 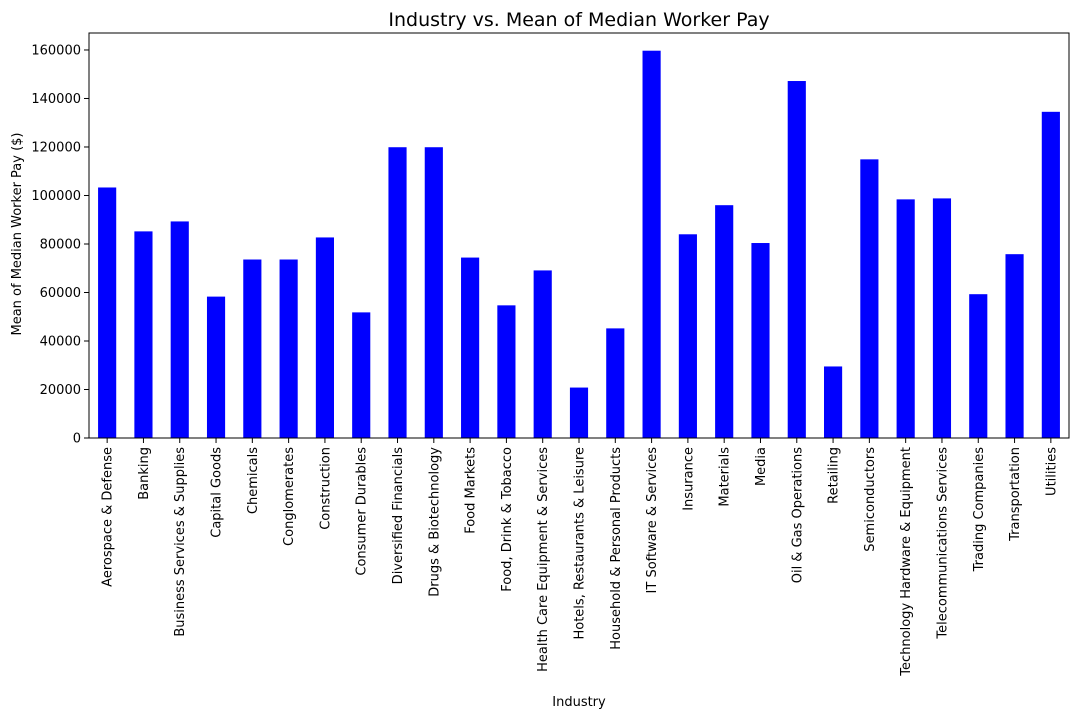 I want to click on x-tick-label: Insurance, so click(x=688, y=479).